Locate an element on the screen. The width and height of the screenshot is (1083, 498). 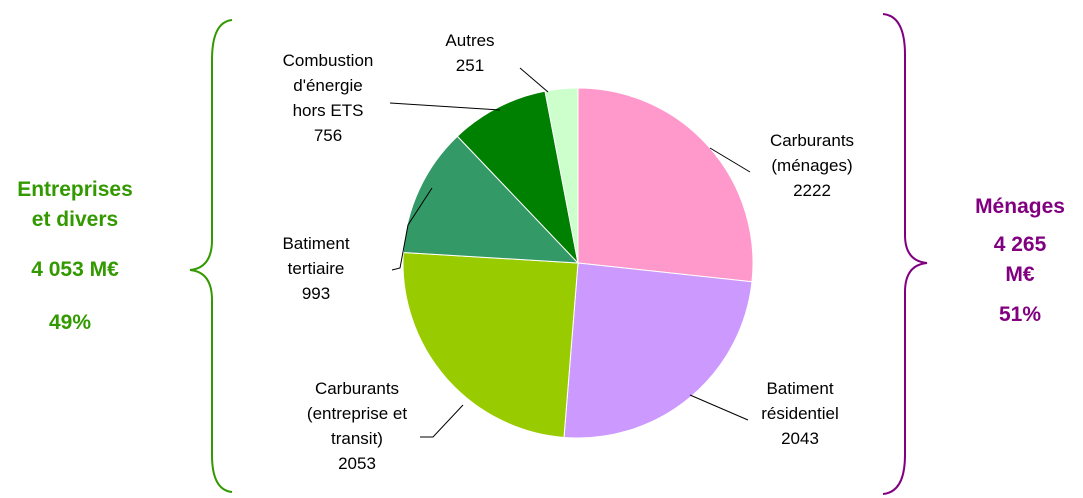
annotation: 4 265 M€ is located at coordinates (1020, 259).